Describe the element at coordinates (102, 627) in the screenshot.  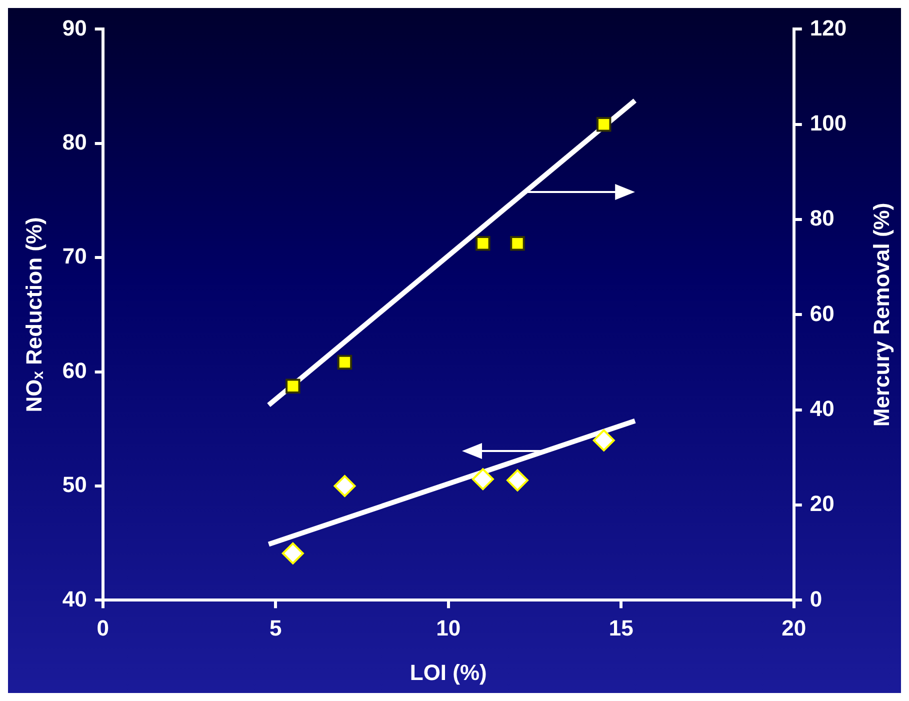
I see `x-tick-label: 0` at that location.